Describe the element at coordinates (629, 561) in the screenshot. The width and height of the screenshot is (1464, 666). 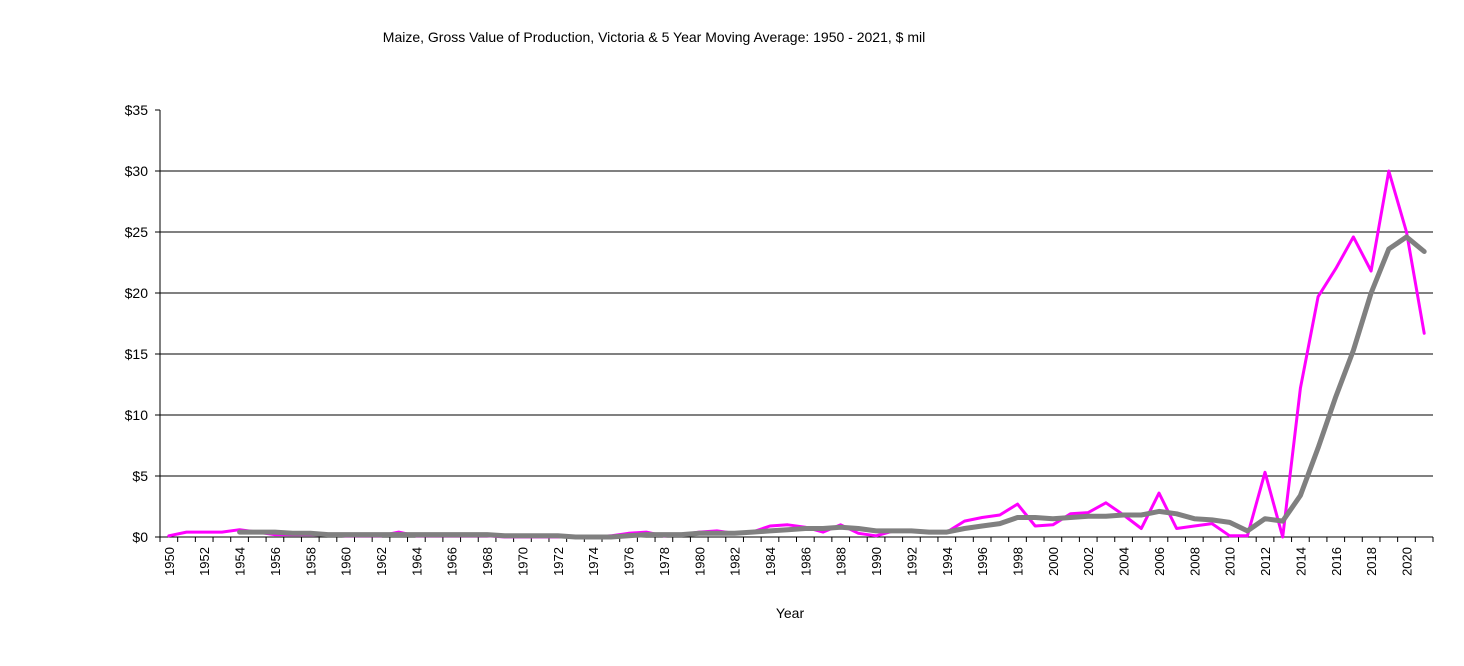
I see `x-tick-label: 1976` at that location.